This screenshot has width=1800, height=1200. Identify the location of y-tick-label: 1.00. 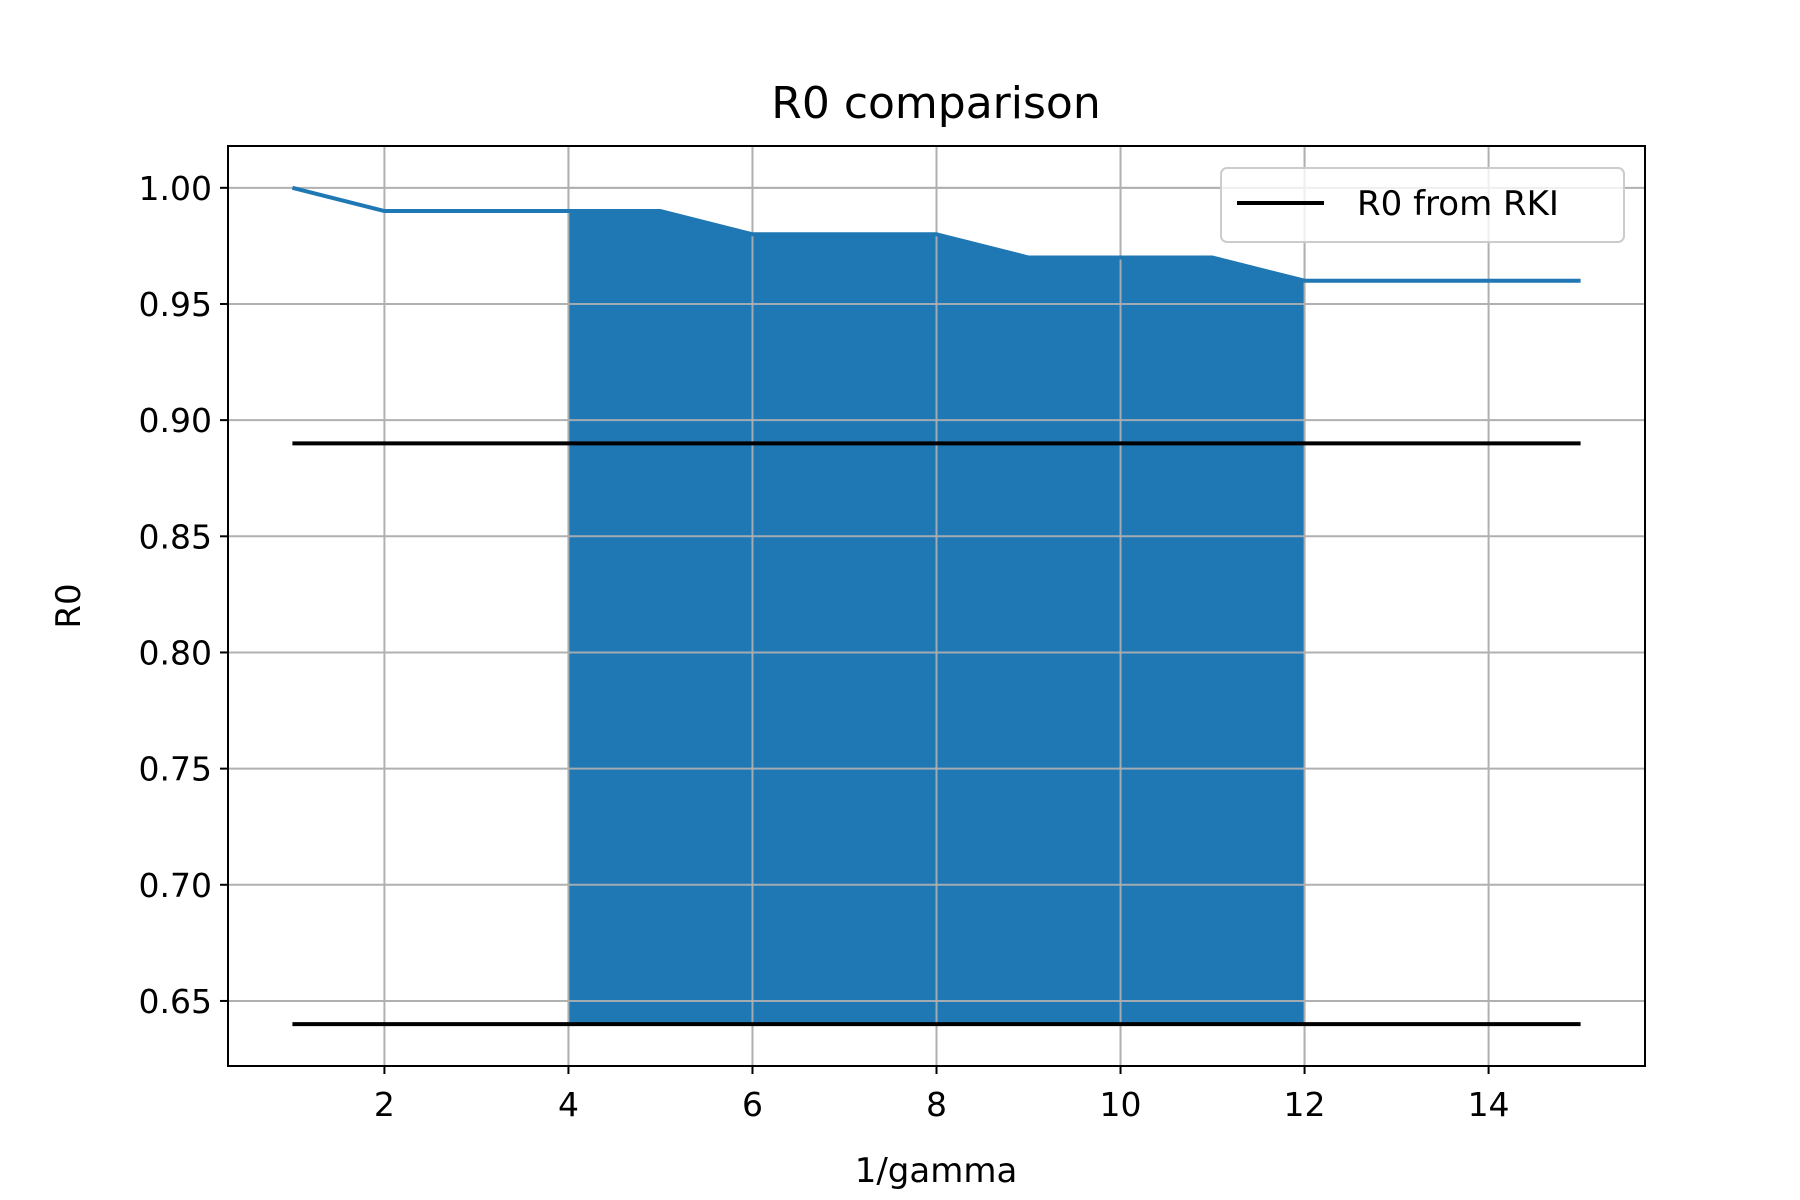
(175, 188).